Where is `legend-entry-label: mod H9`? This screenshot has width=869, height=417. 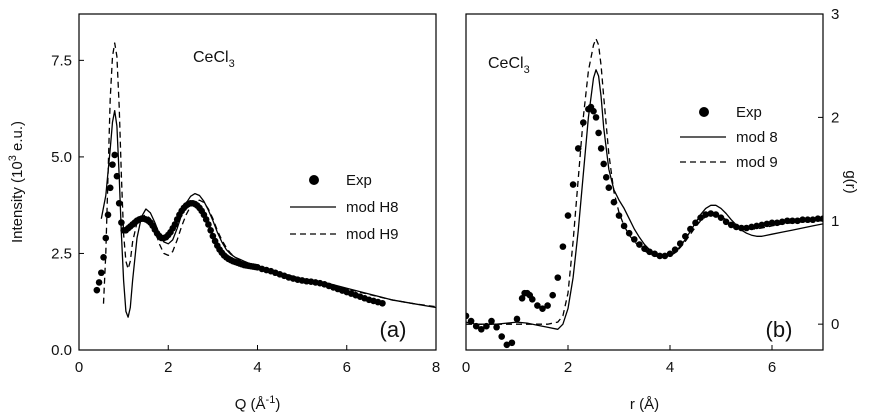
legend-entry-label: mod H9 is located at coordinates (372, 234).